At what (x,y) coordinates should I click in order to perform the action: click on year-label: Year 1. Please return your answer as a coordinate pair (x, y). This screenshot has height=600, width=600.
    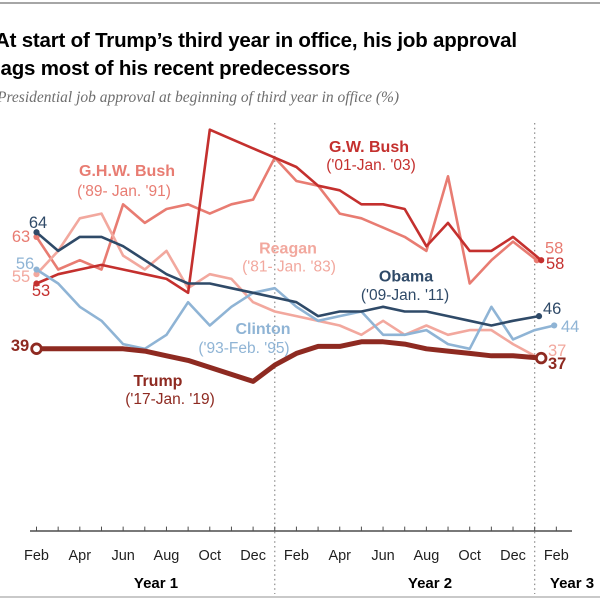
    Looking at the image, I should click on (156, 583).